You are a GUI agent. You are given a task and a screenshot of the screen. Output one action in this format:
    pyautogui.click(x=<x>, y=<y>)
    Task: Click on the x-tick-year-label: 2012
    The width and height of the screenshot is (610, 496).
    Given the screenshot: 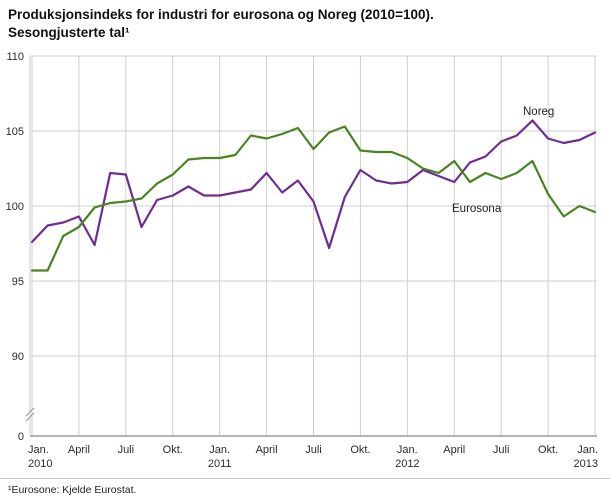 What is the action you would take?
    pyautogui.click(x=407, y=464)
    